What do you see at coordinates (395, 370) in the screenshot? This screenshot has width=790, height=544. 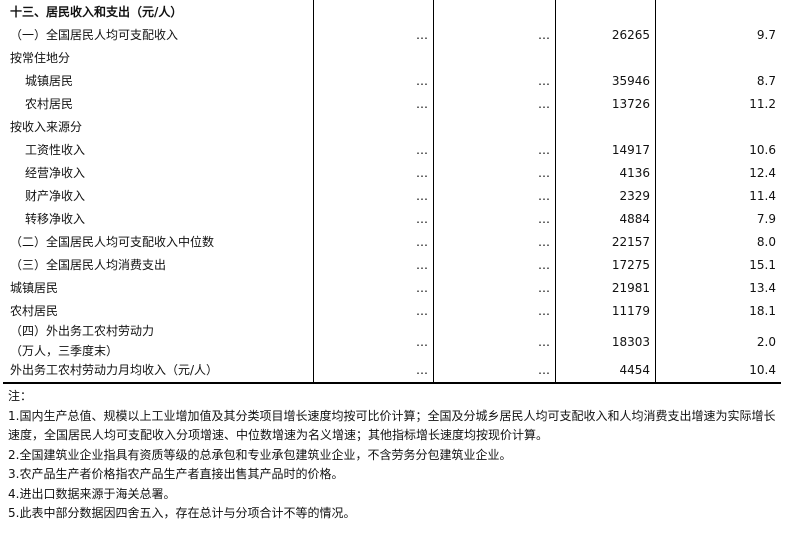 I see `table-row: 外出务工农村劳动力月均收入（元/人） … … 4454 10.4` at bounding box center [395, 370].